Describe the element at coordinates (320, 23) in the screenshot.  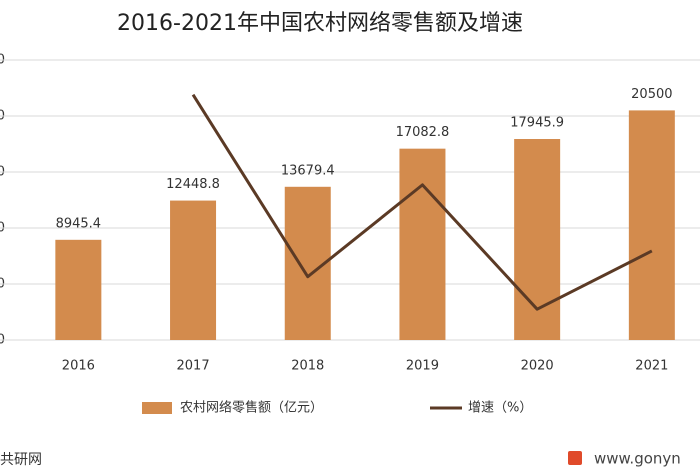
I see `chart-title: 2016-2021年中国农村网络零售额及增速` at that location.